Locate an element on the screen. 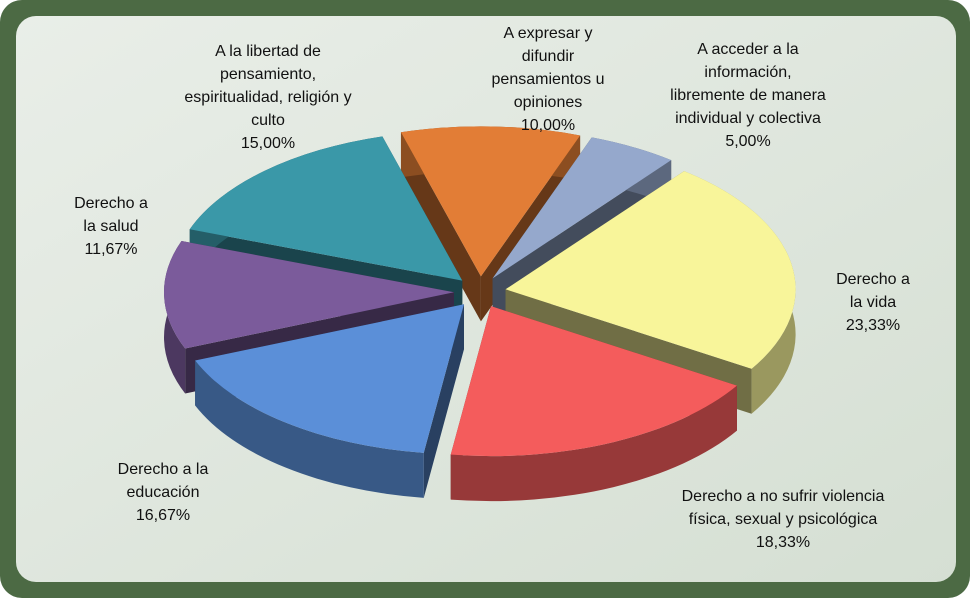 Image resolution: width=970 pixels, height=598 pixels. slice-label: Derecho a la salud 11,67% is located at coordinates (111, 226).